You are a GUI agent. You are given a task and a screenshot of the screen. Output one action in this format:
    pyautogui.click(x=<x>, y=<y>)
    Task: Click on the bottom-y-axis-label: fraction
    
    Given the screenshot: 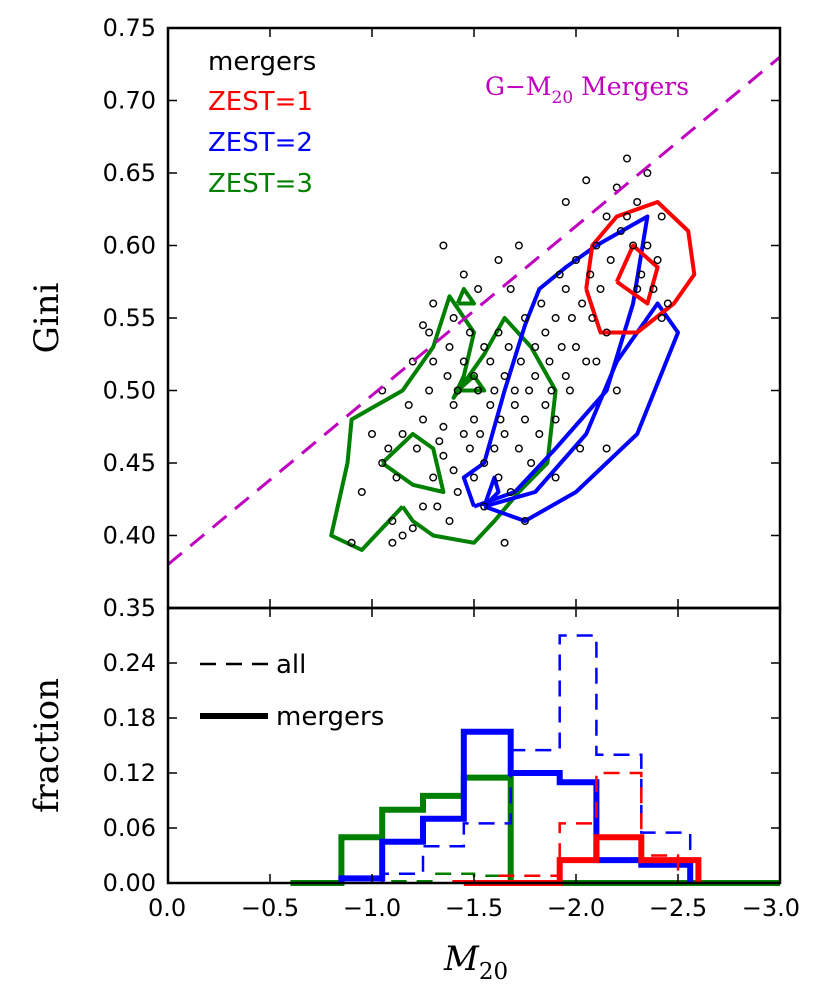 What is the action you would take?
    pyautogui.click(x=47, y=745)
    